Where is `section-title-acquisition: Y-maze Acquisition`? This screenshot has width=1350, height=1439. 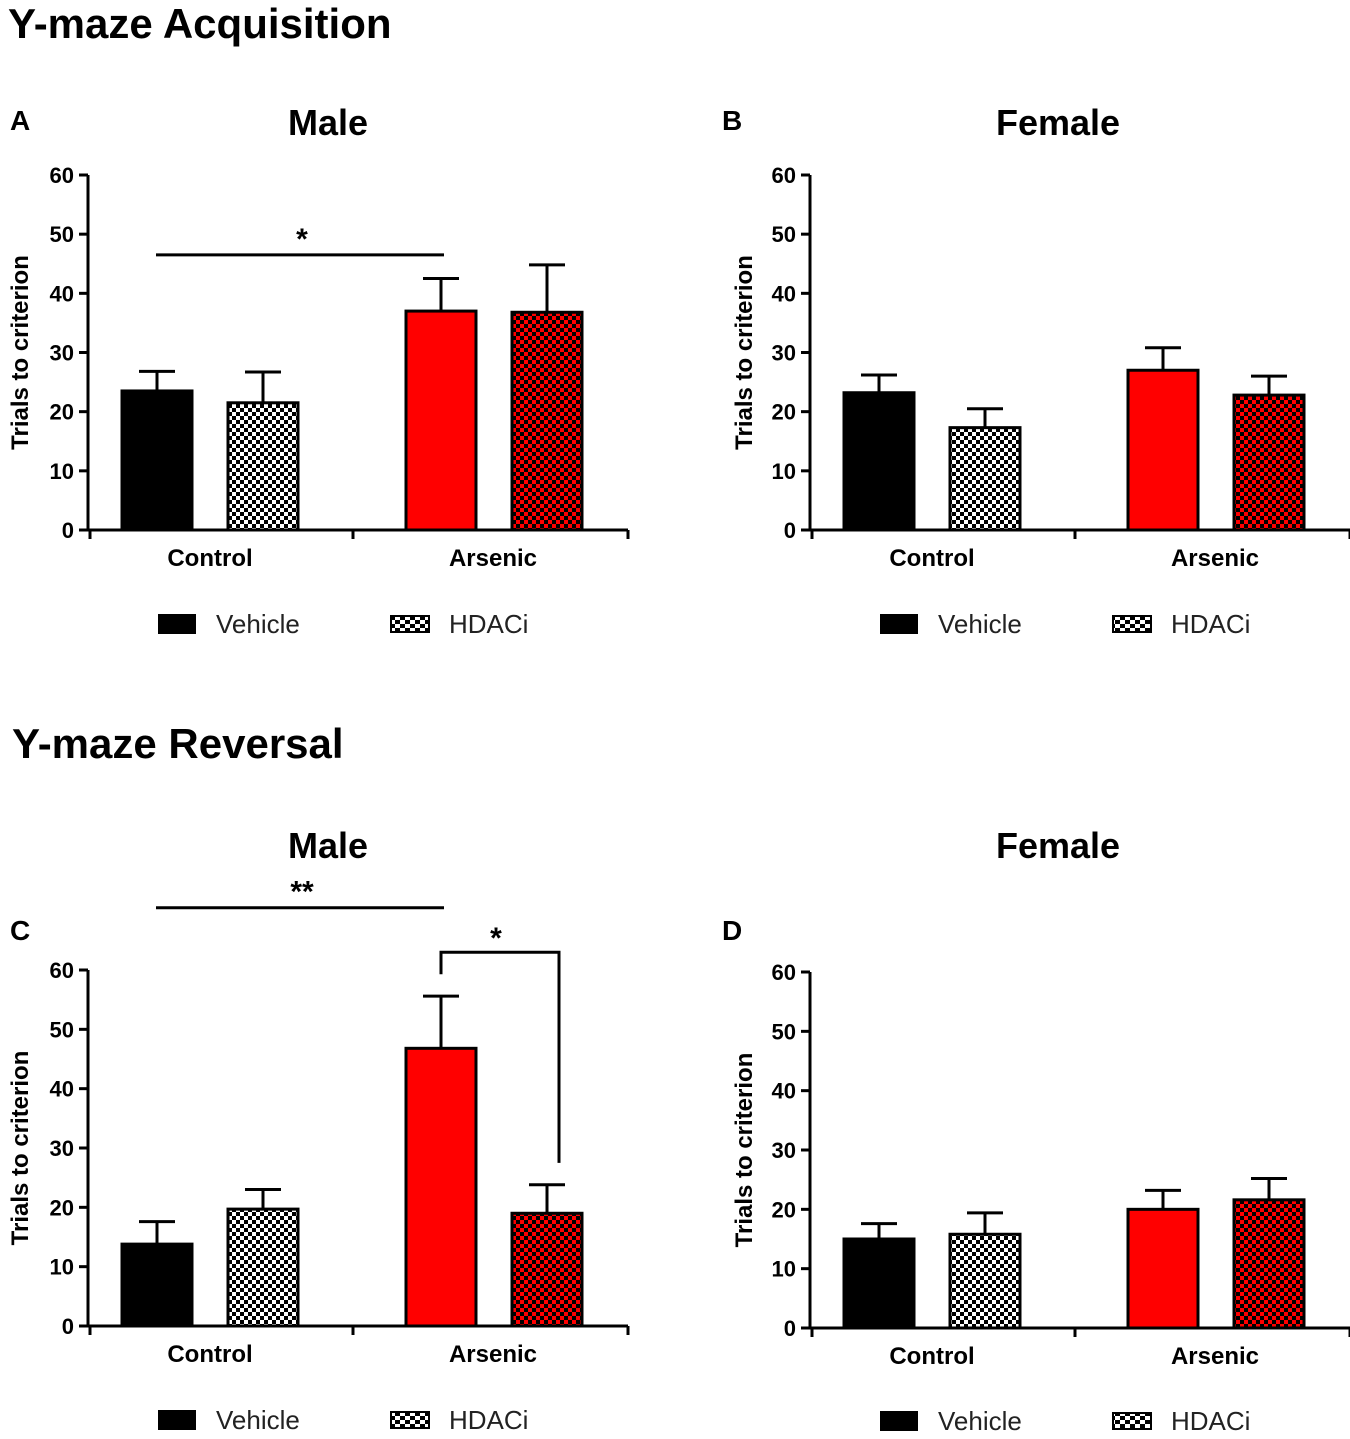
section-title-acquisition: Y-maze Acquisition is located at coordinates (200, 23).